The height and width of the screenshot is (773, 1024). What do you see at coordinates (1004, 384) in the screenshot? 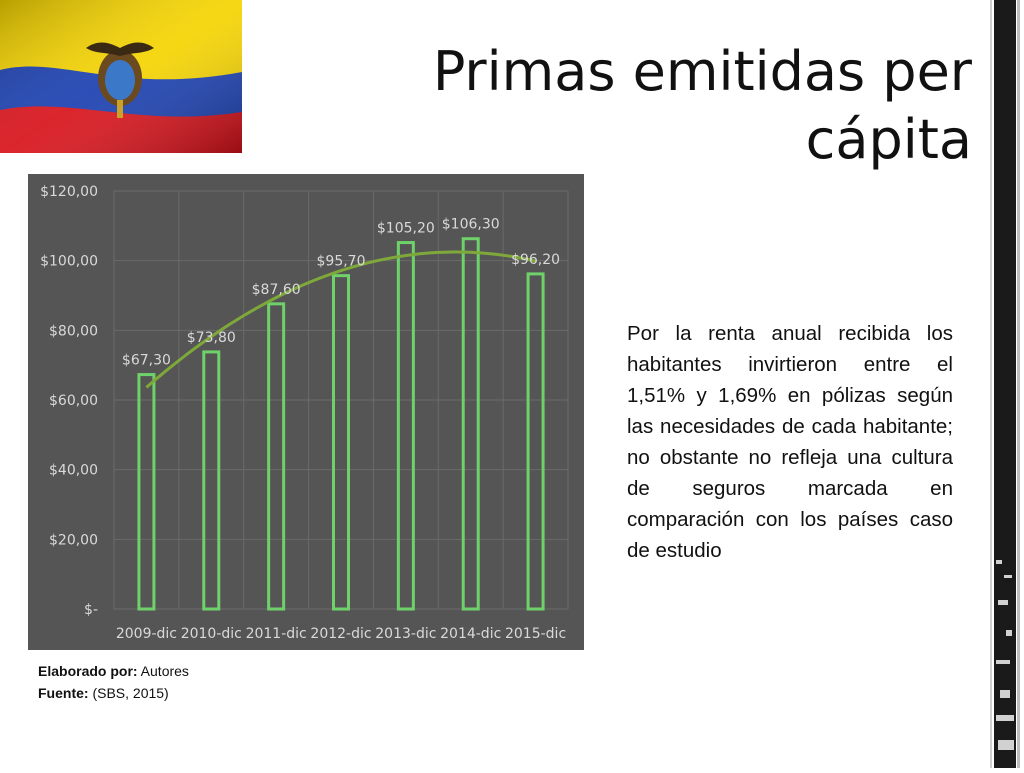
I see `page-edge-decoration` at bounding box center [1004, 384].